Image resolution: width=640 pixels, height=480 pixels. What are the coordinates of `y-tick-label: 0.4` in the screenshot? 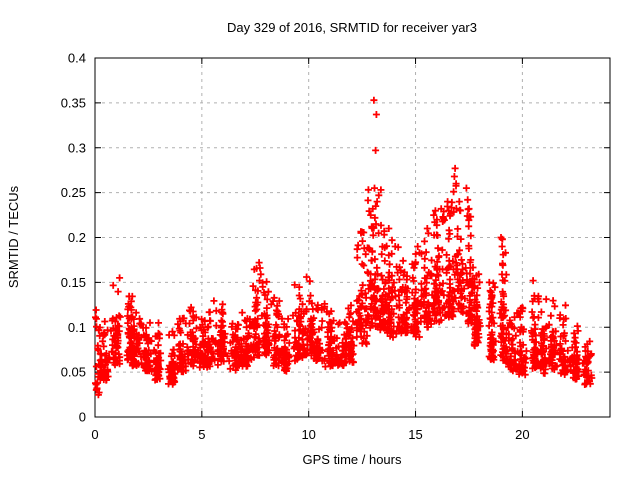 It's located at (77, 58).